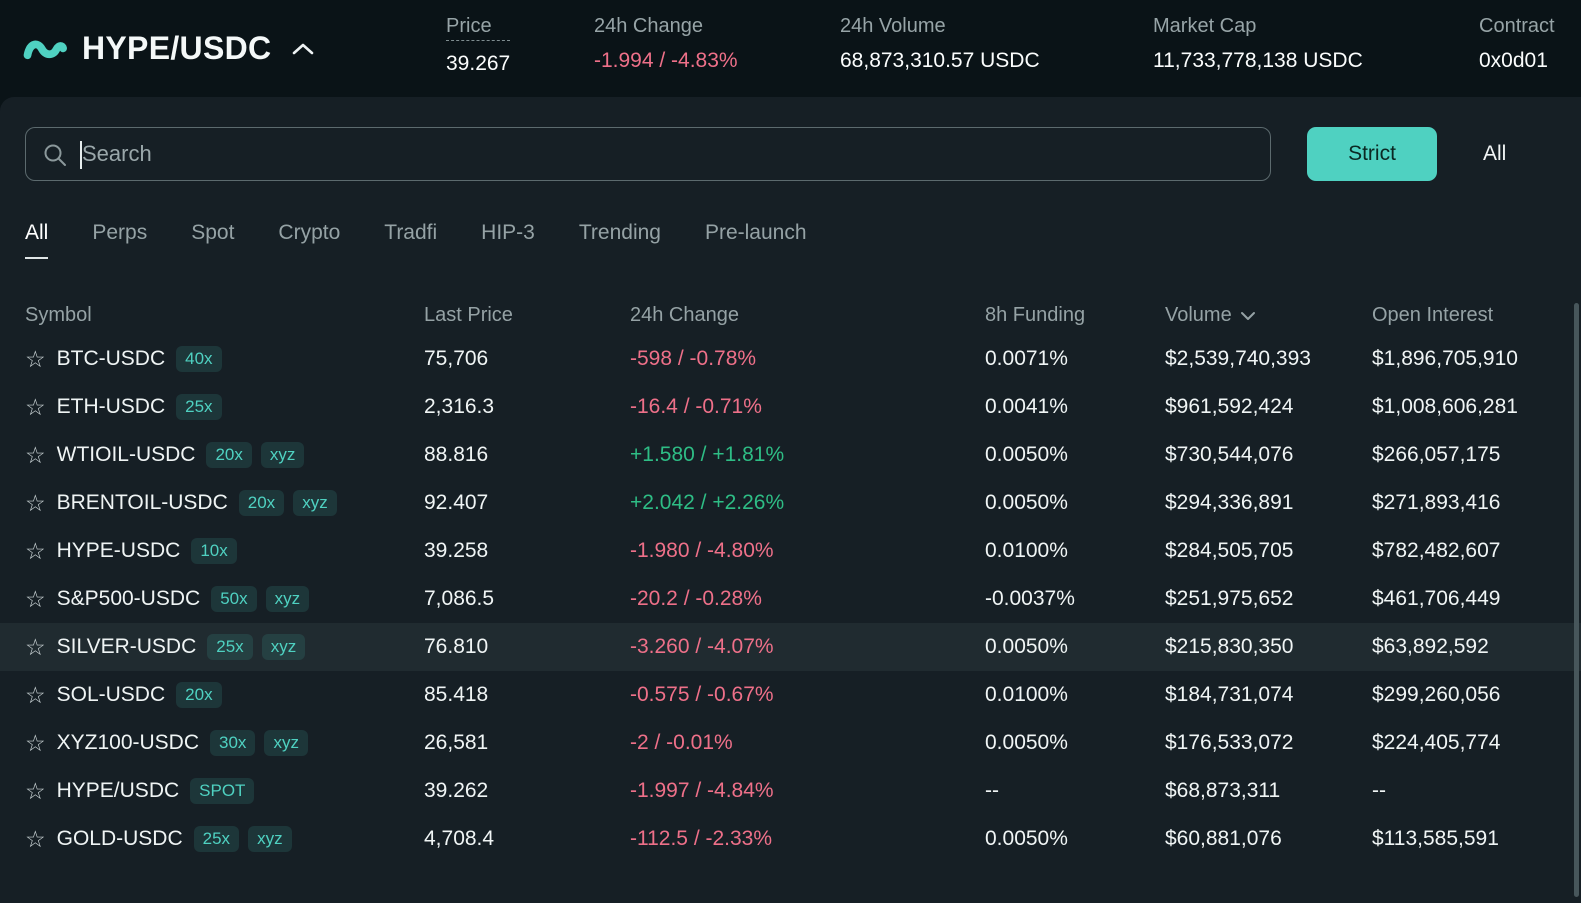 This screenshot has width=1581, height=903. I want to click on volume-cell: $68,873,311, so click(1223, 790).